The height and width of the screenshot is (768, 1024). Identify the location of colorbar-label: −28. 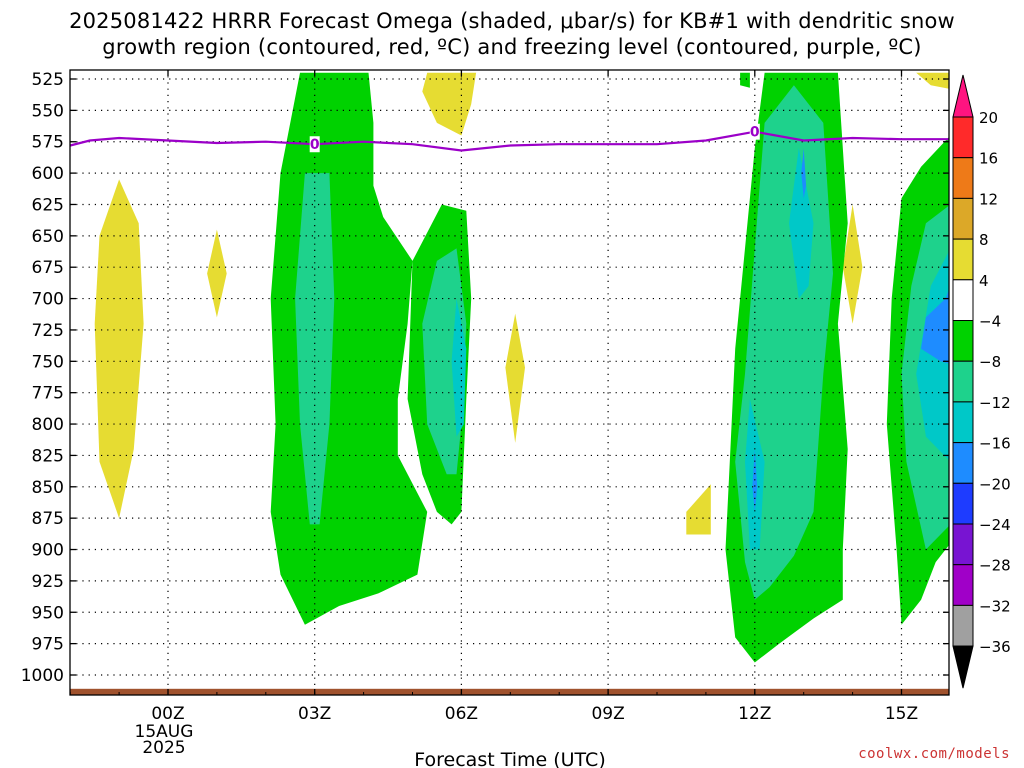
(995, 566).